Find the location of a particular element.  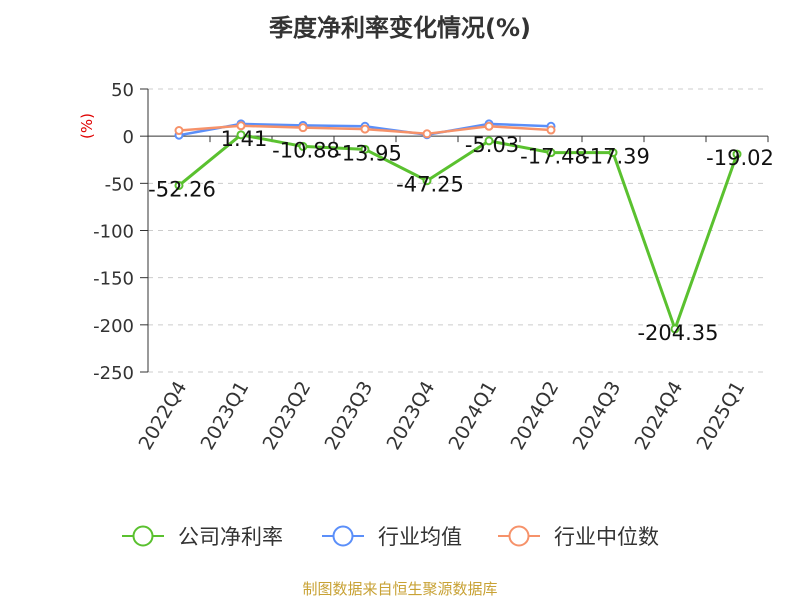

x-tick-label: 2024Q3 is located at coordinates (597, 416).